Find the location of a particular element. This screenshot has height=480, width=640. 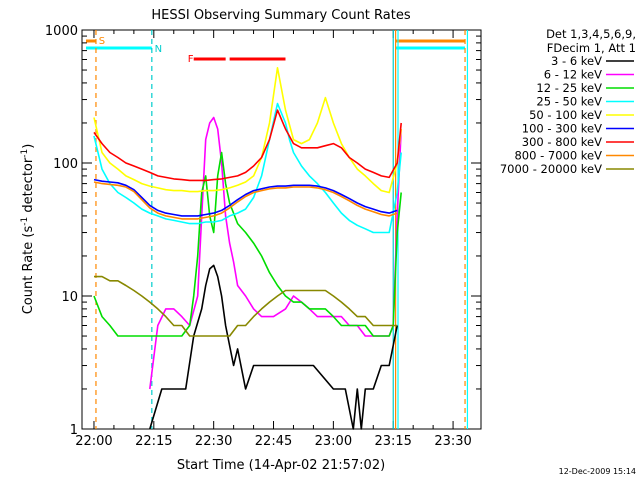

x-tick-label: 23:30 is located at coordinates (452, 441).